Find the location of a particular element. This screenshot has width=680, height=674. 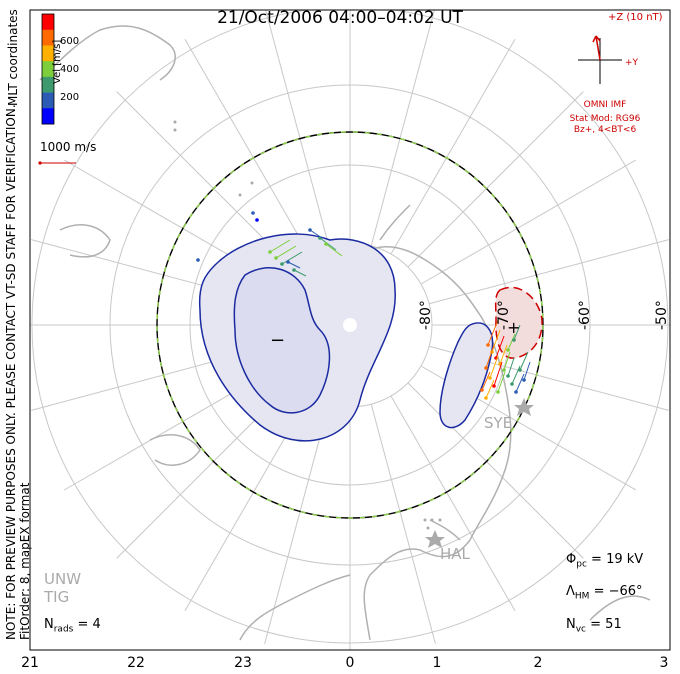

negative-cell-east is located at coordinates (466, 375).